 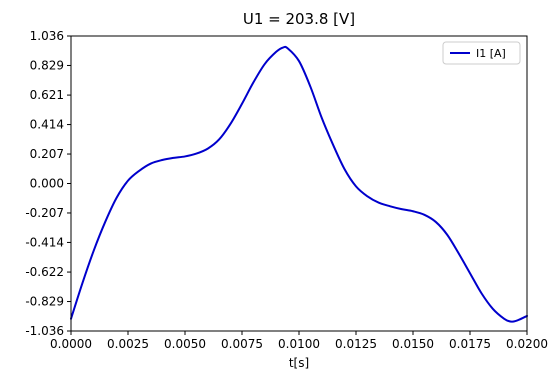 I want to click on x-tick-label: 0.0025, so click(x=128, y=344).